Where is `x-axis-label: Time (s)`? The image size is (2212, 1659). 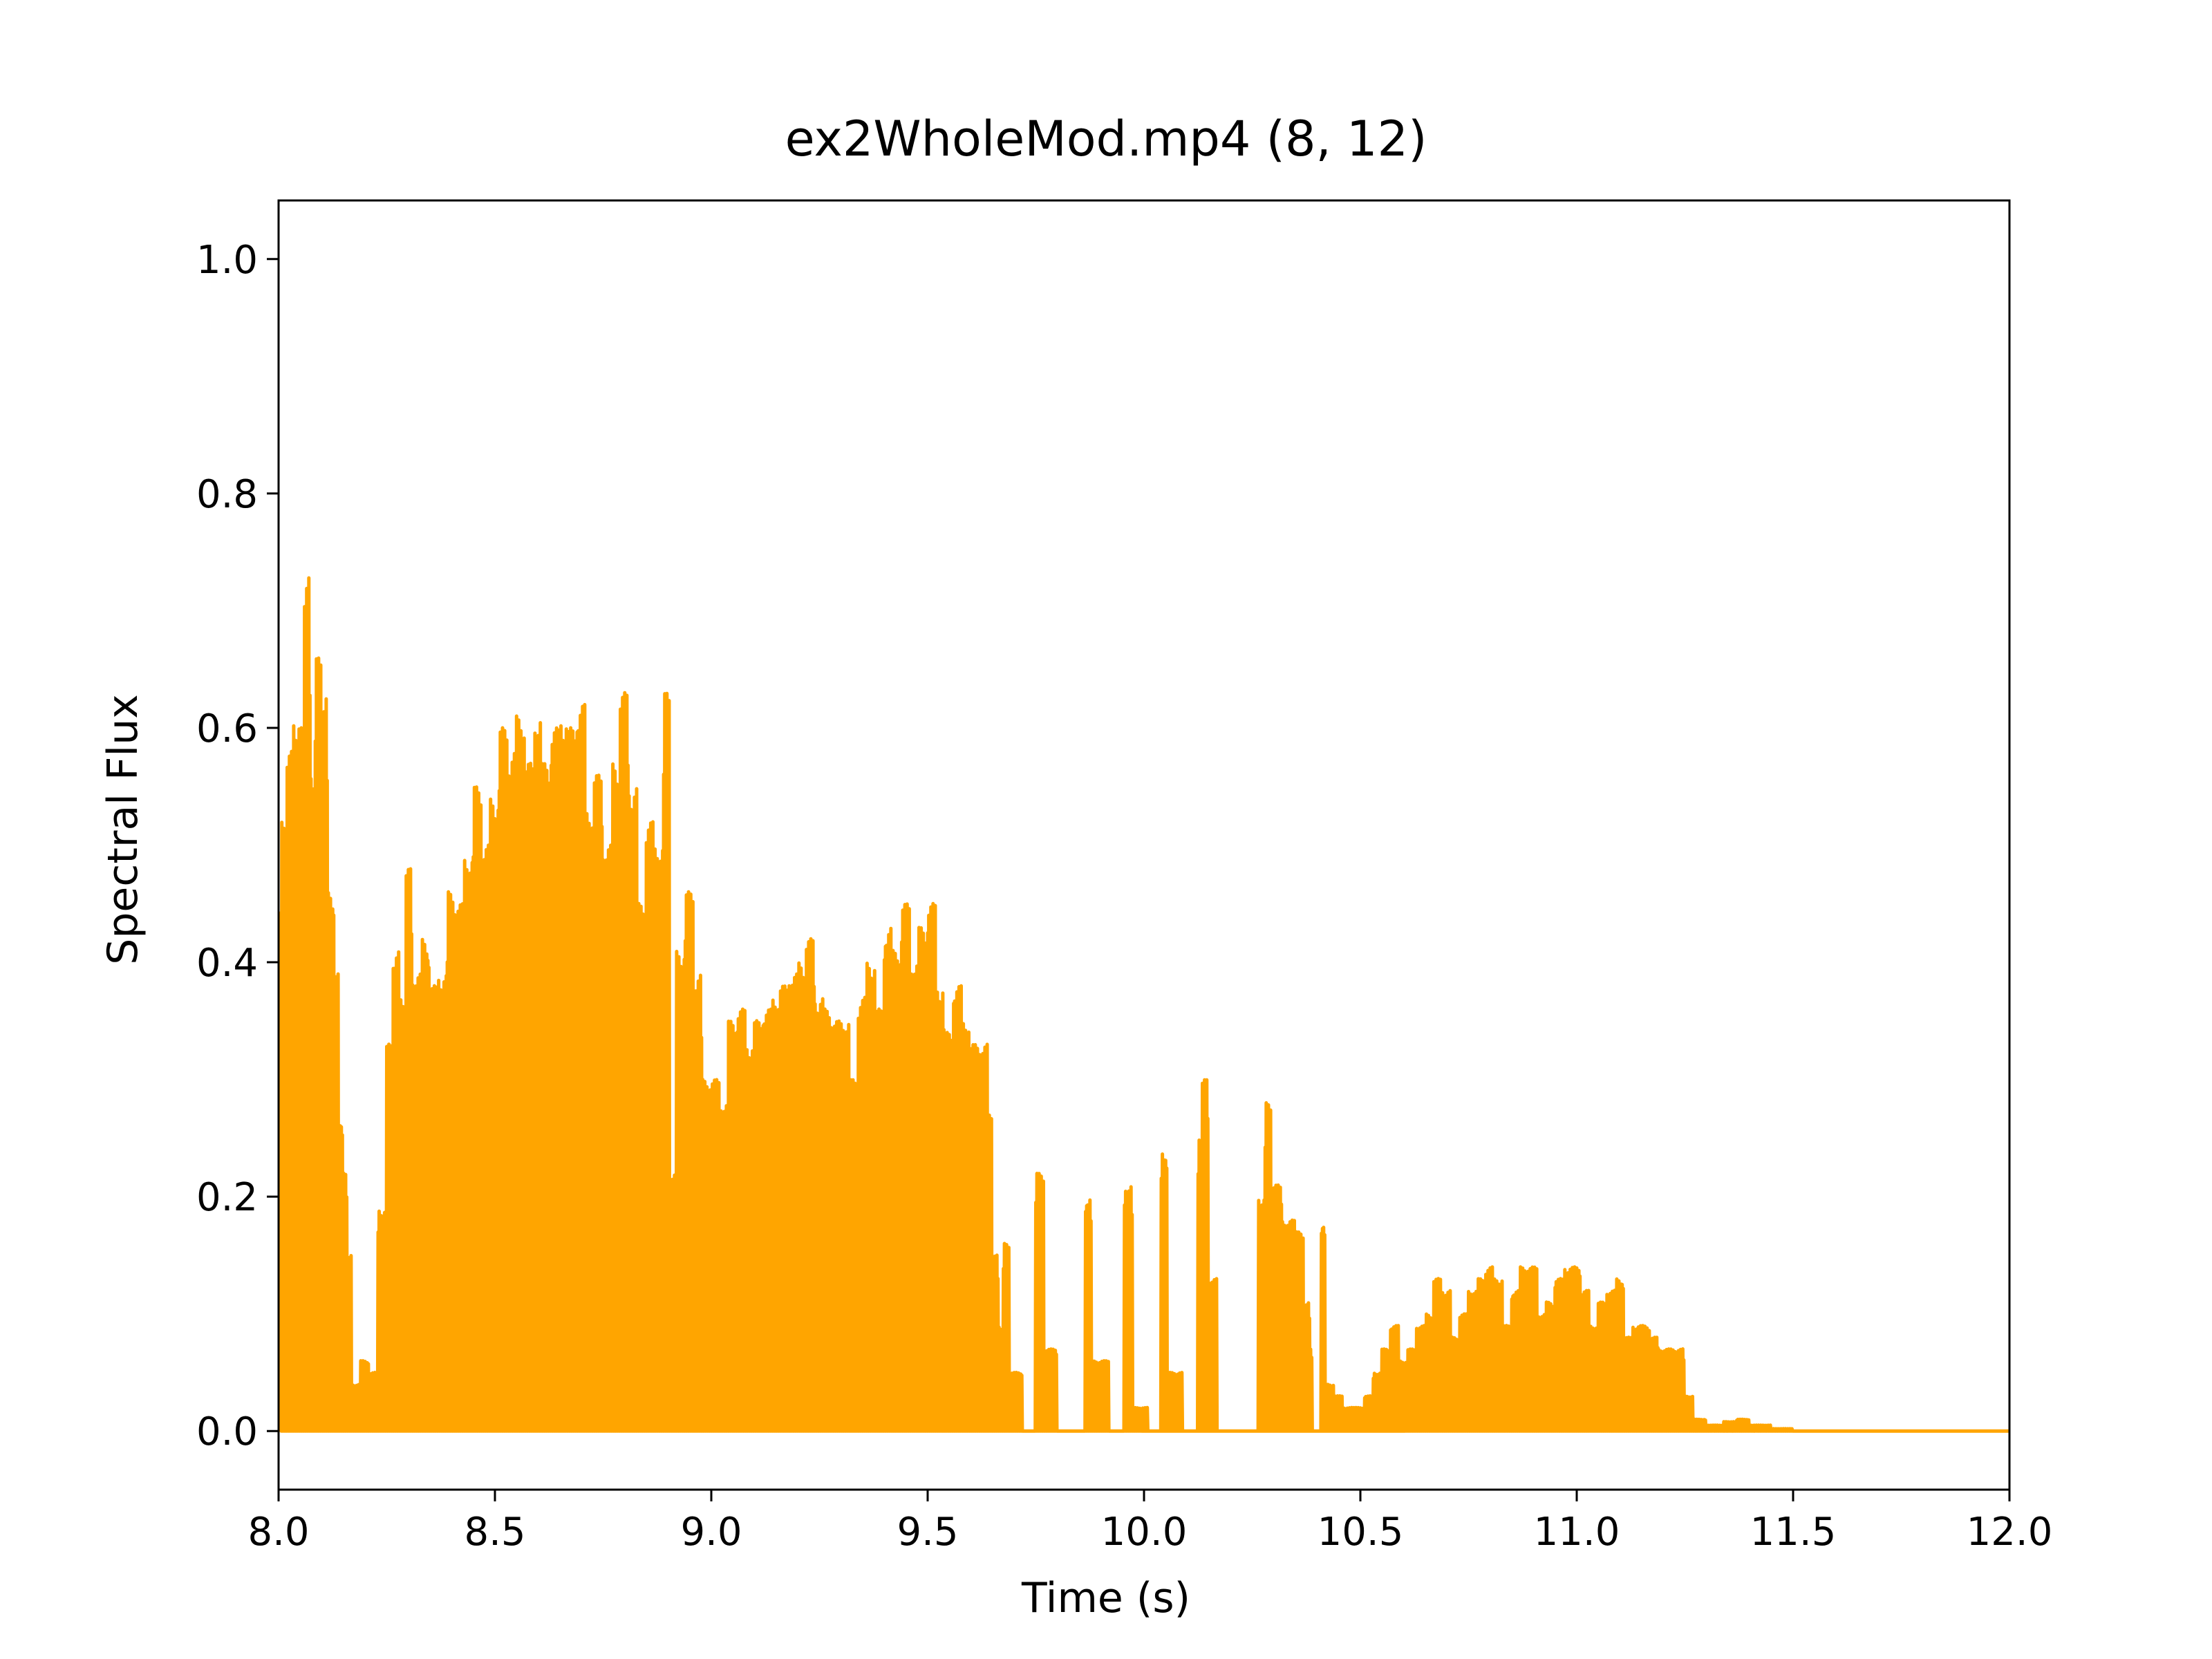 x-axis-label: Time (s) is located at coordinates (1105, 1598).